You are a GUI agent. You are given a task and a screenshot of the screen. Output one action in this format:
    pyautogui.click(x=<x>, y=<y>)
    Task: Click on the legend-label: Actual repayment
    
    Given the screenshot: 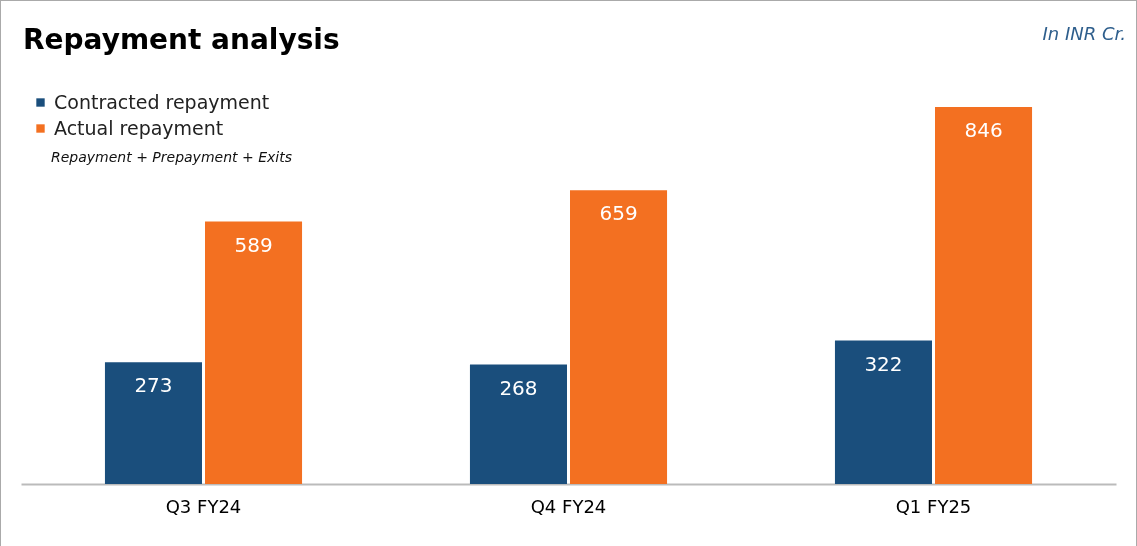 What is the action you would take?
    pyautogui.click(x=139, y=127)
    